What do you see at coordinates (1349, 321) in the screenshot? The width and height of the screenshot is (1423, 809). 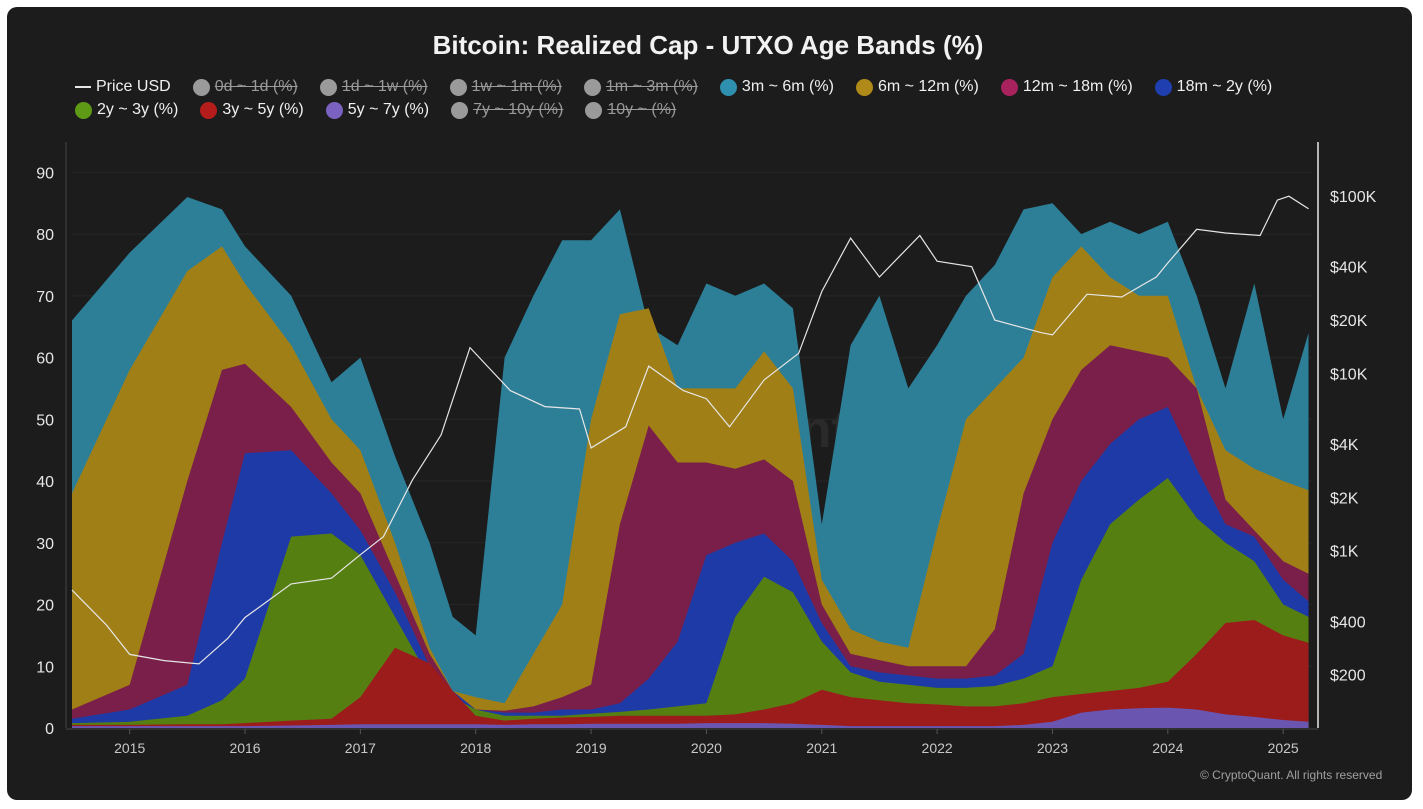 I see `y-right-tick-label: $20K` at bounding box center [1349, 321].